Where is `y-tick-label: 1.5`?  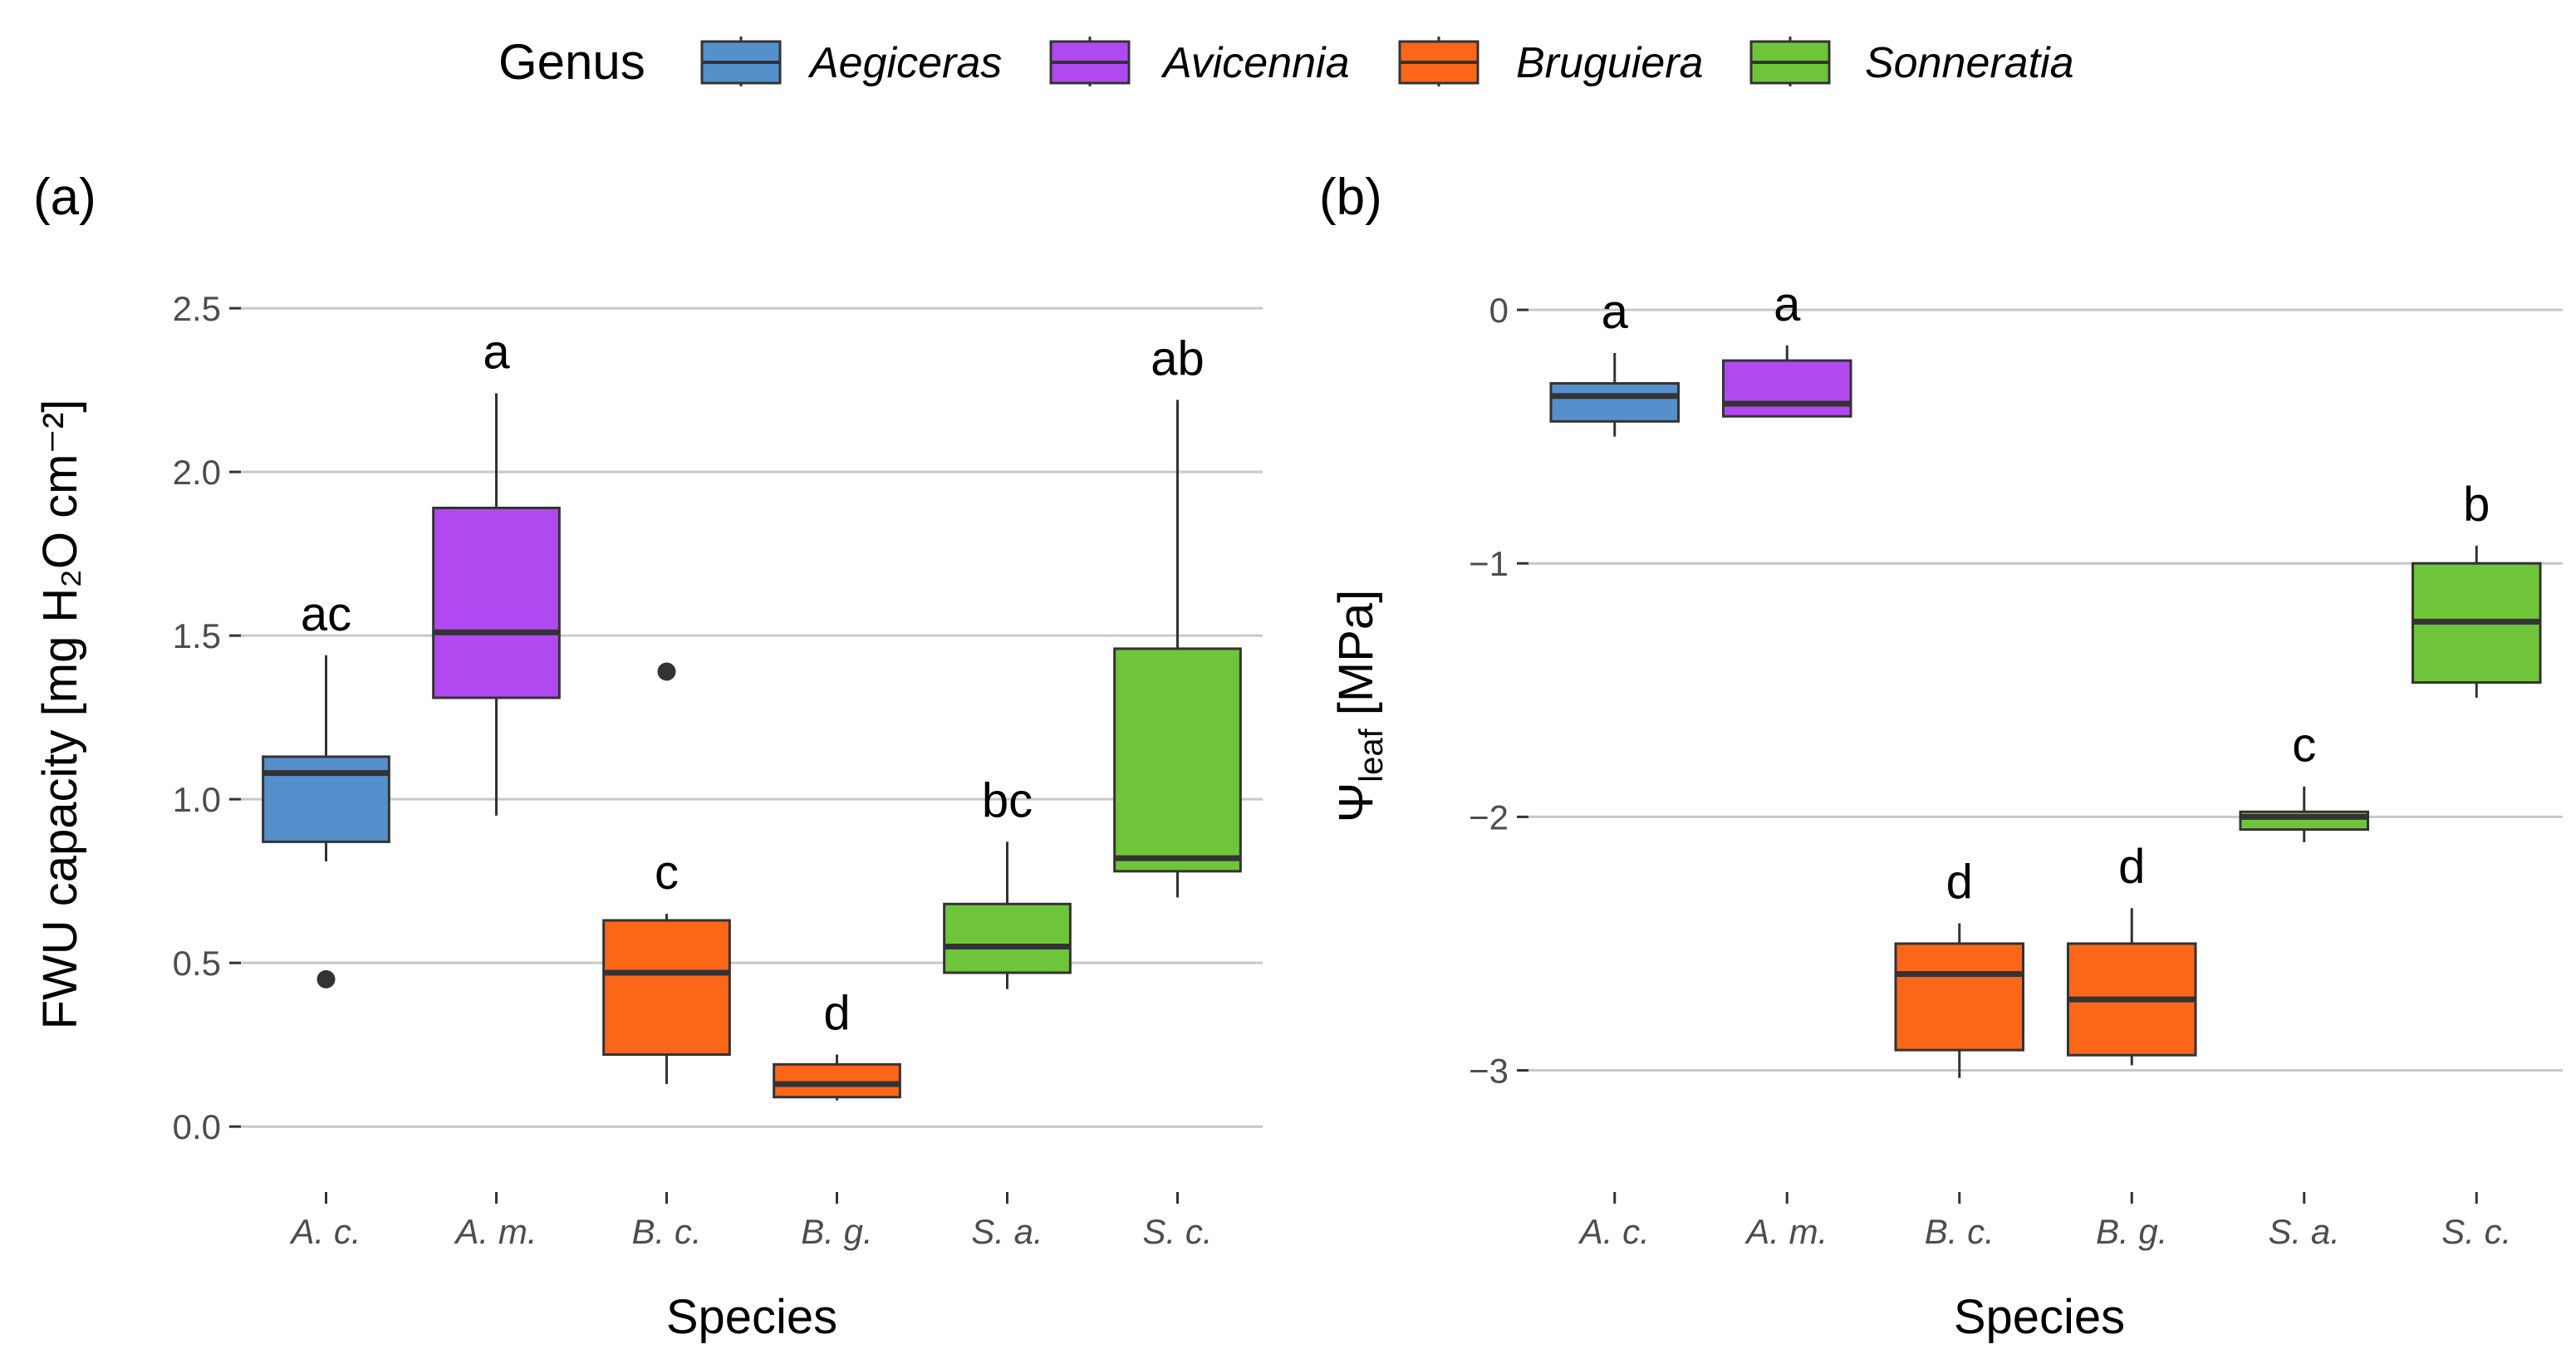 y-tick-label: 1.5 is located at coordinates (197, 636).